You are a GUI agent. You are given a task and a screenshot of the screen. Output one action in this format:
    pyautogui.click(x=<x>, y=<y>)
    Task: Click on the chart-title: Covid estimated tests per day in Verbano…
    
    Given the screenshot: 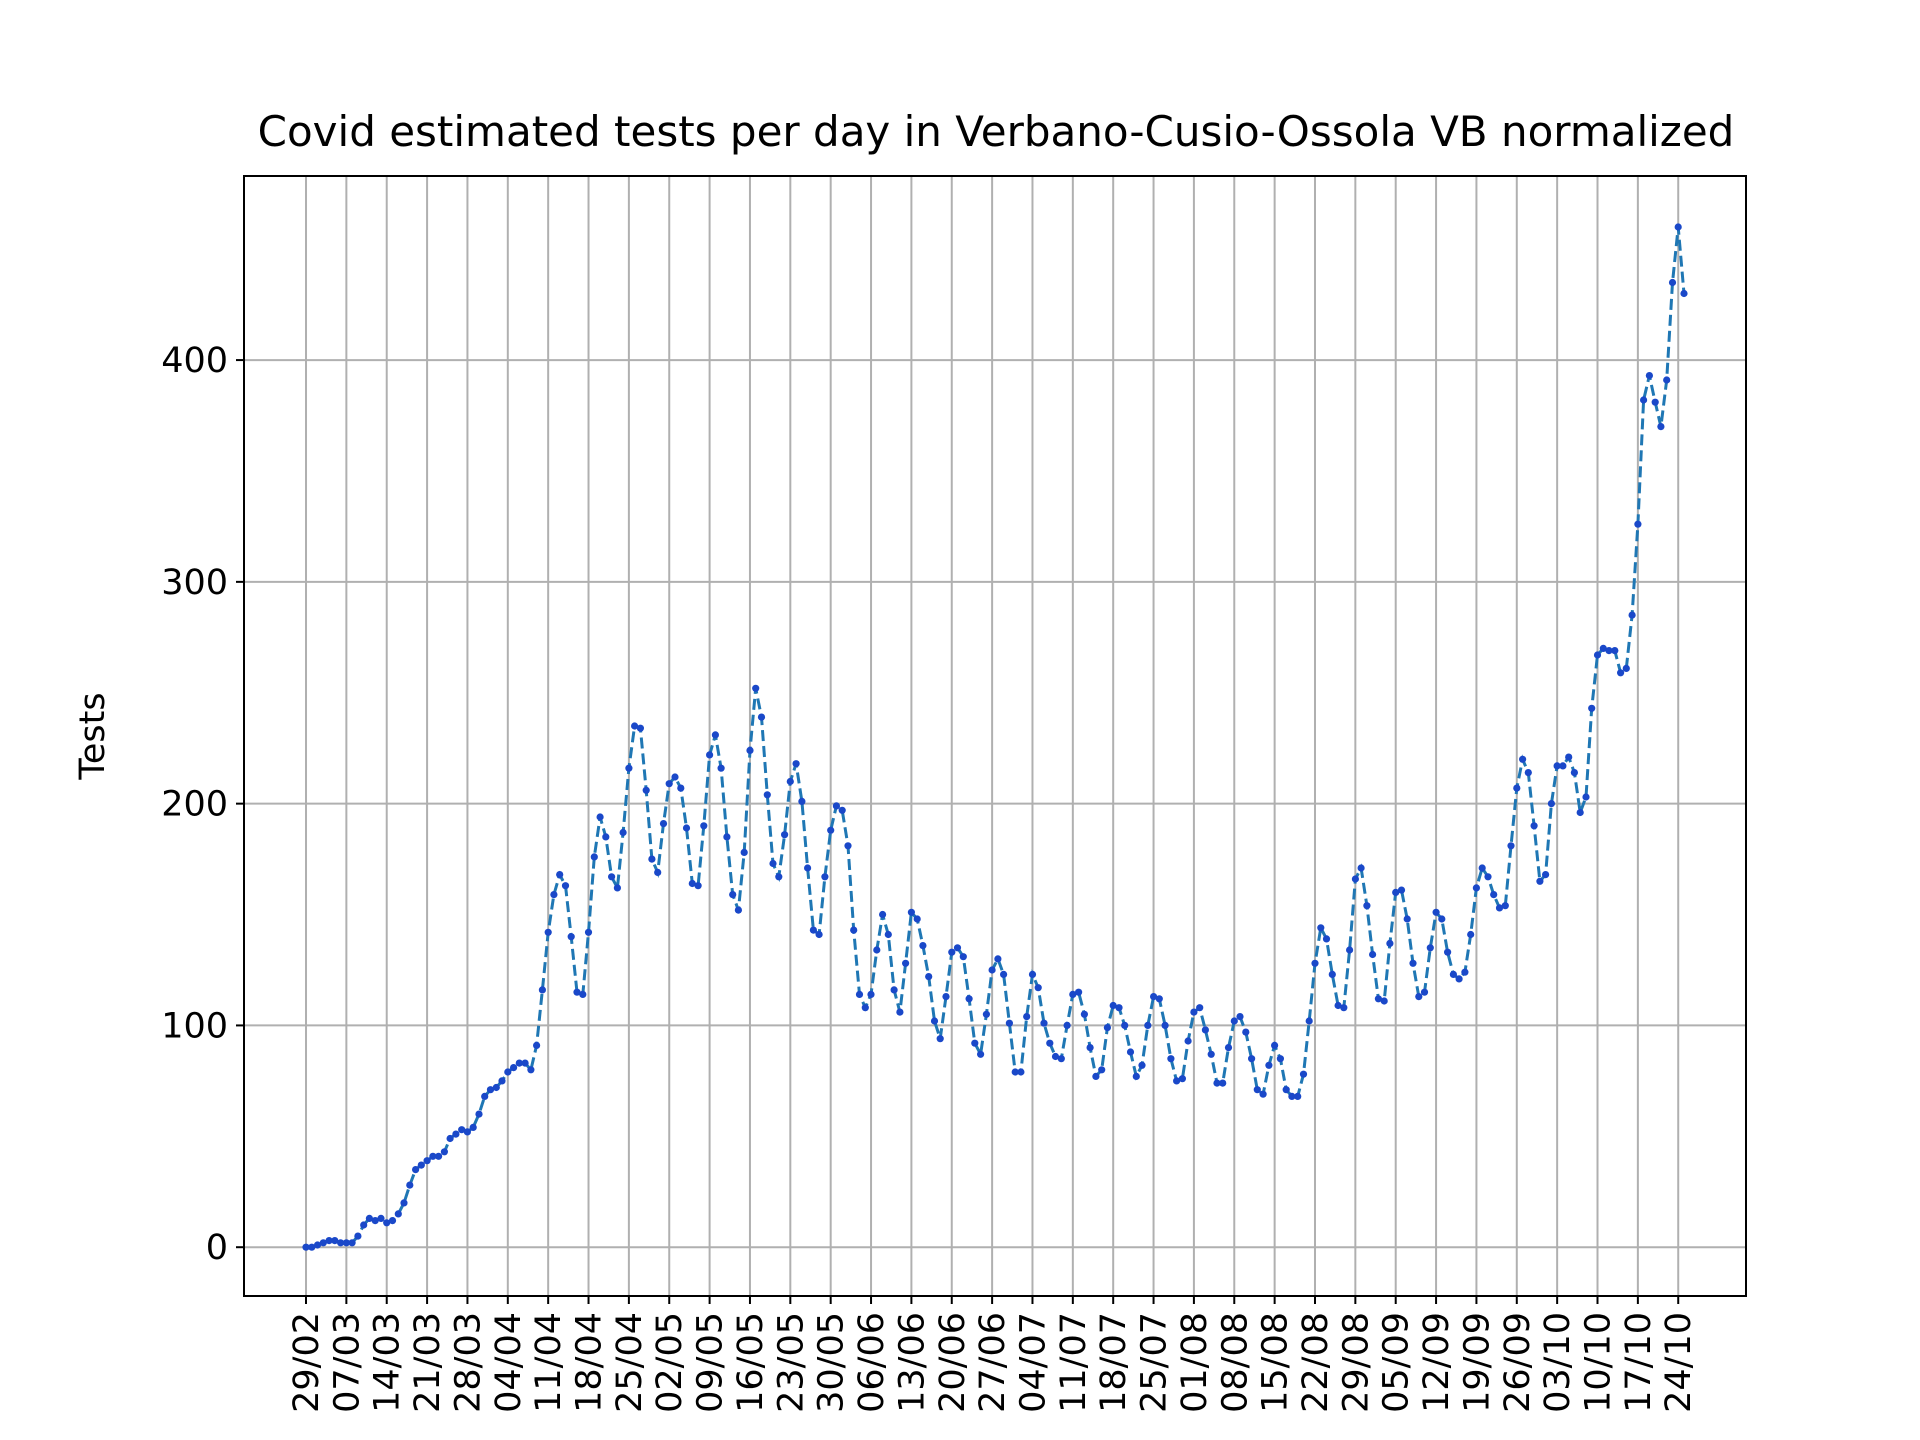 What is the action you would take?
    pyautogui.click(x=996, y=131)
    